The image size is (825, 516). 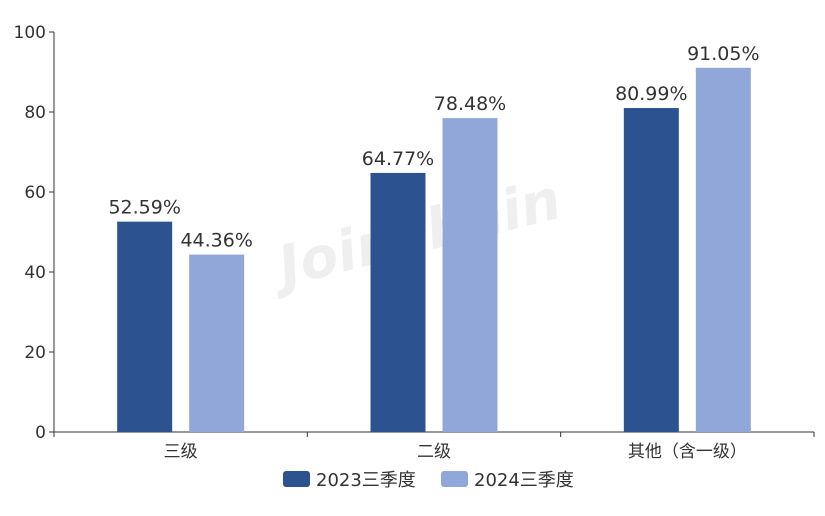 I want to click on legend: 2023三季度 2024三季度, so click(x=428, y=480).